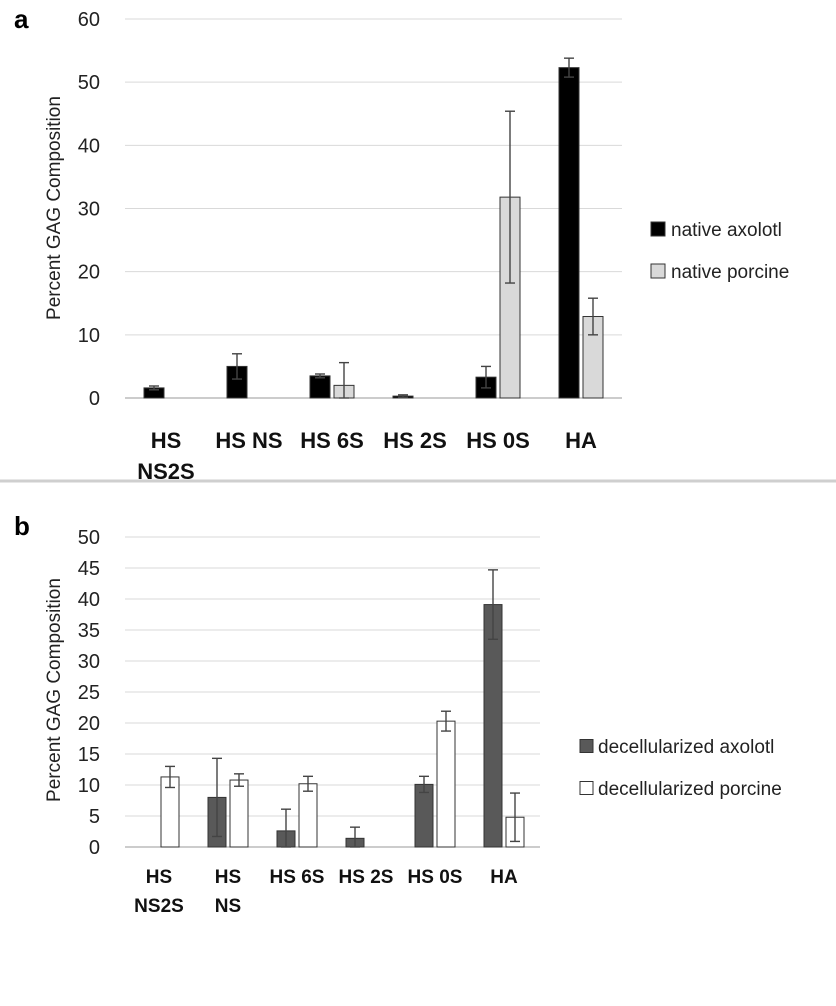 The width and height of the screenshot is (836, 1006). What do you see at coordinates (89, 631) in the screenshot?
I see `y-tick-label: 35` at bounding box center [89, 631].